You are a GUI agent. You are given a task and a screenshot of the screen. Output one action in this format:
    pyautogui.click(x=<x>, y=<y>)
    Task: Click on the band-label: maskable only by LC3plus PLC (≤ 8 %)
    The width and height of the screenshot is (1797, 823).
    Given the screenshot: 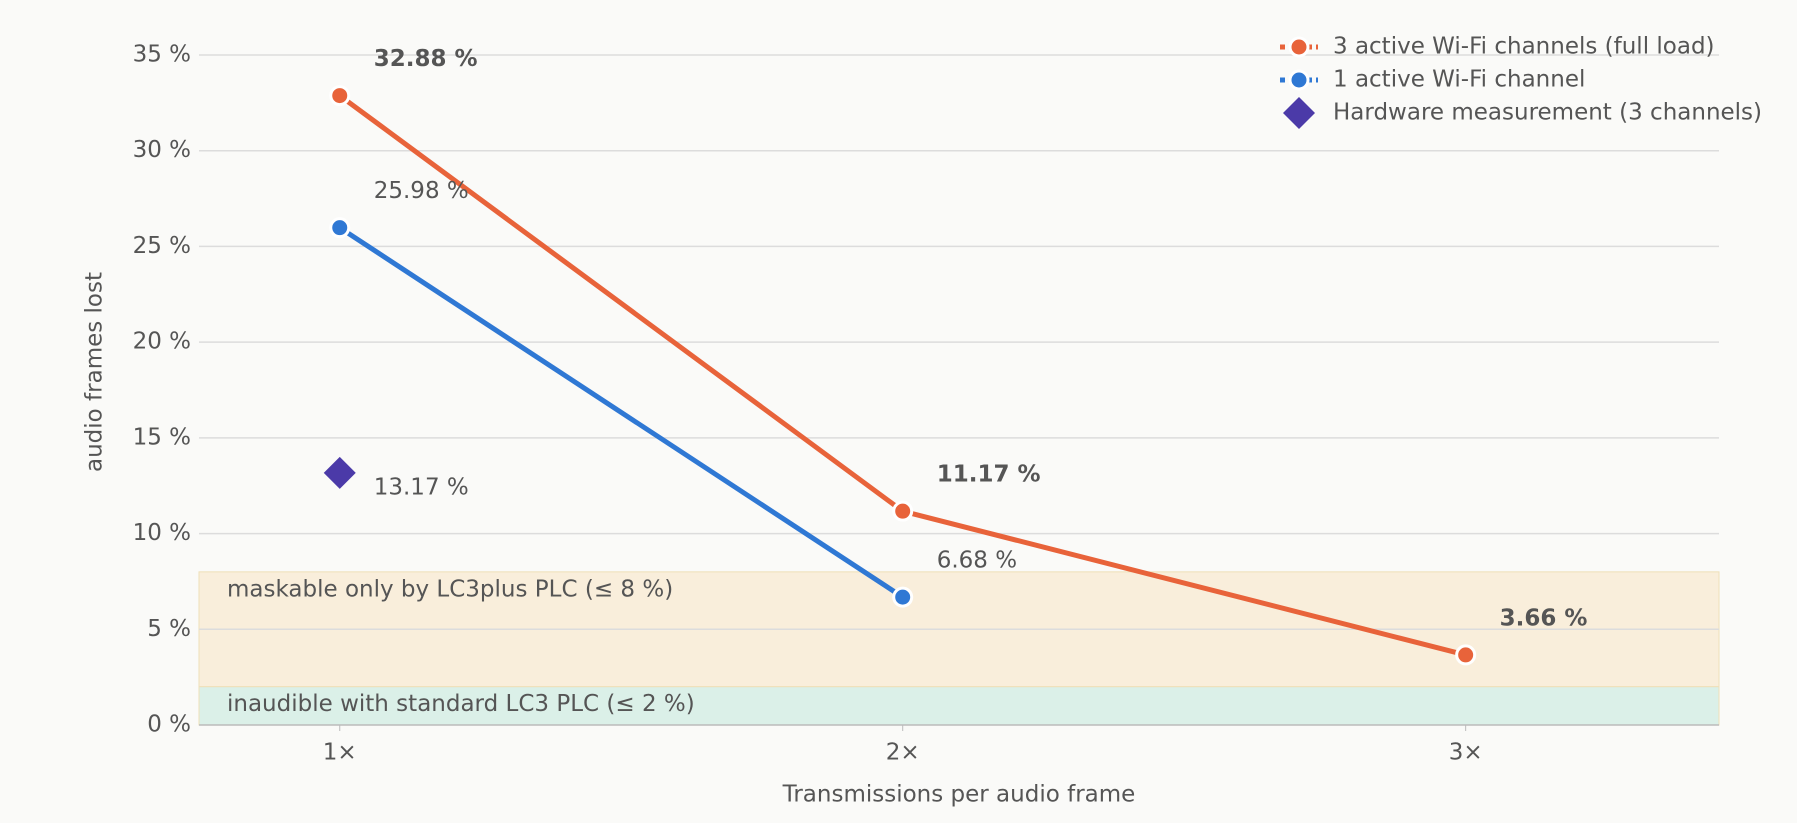 What is the action you would take?
    pyautogui.click(x=450, y=589)
    